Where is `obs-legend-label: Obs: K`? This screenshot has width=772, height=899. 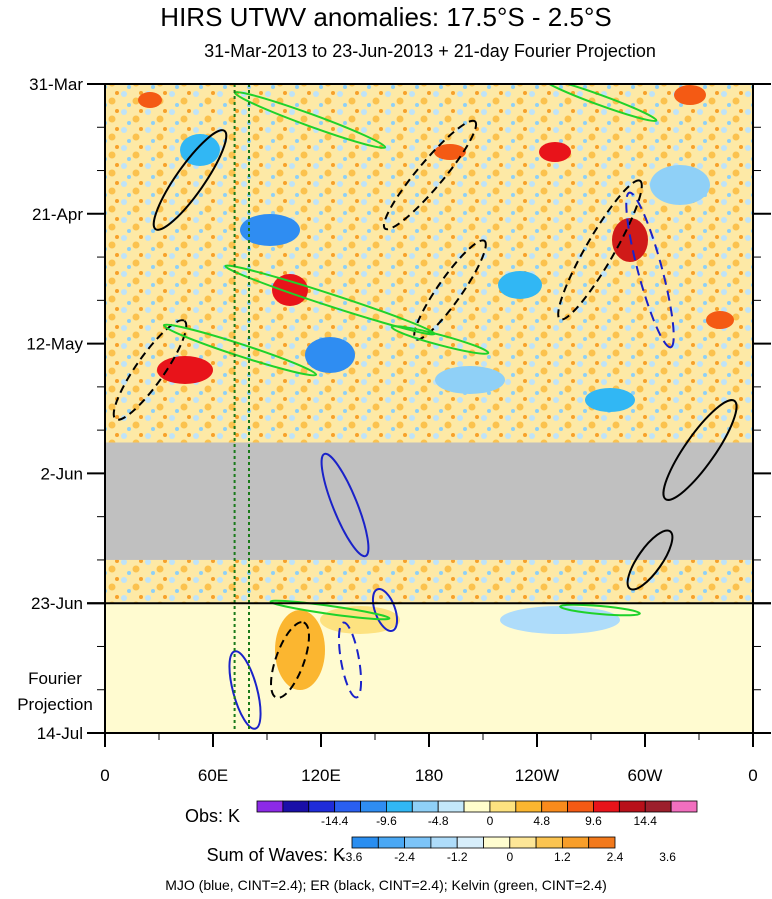 obs-legend-label: Obs: K is located at coordinates (212, 816).